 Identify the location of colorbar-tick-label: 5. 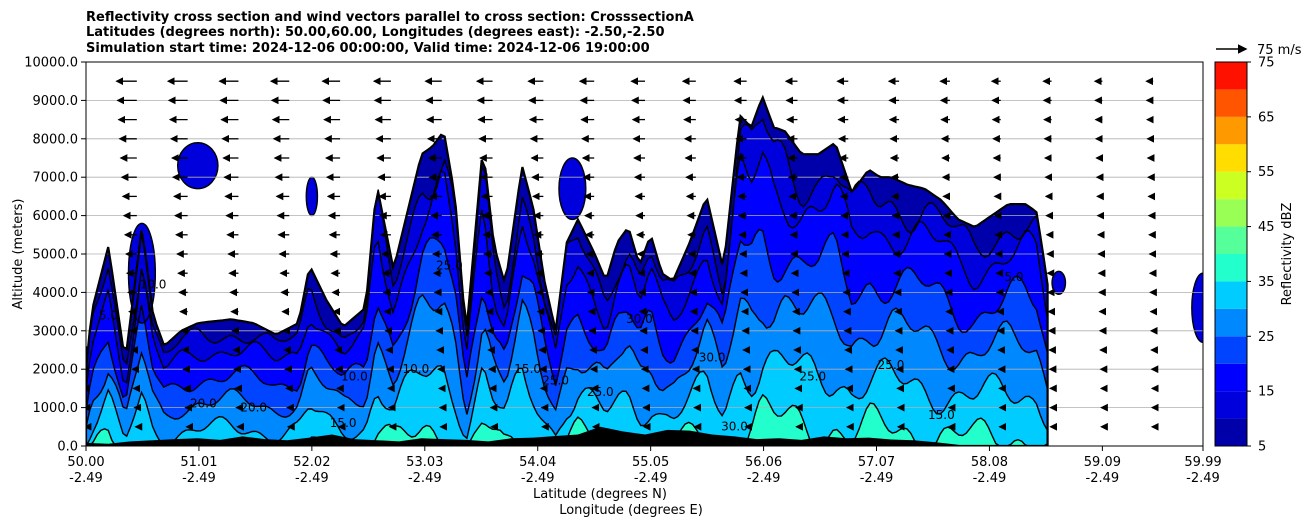
(1262, 447).